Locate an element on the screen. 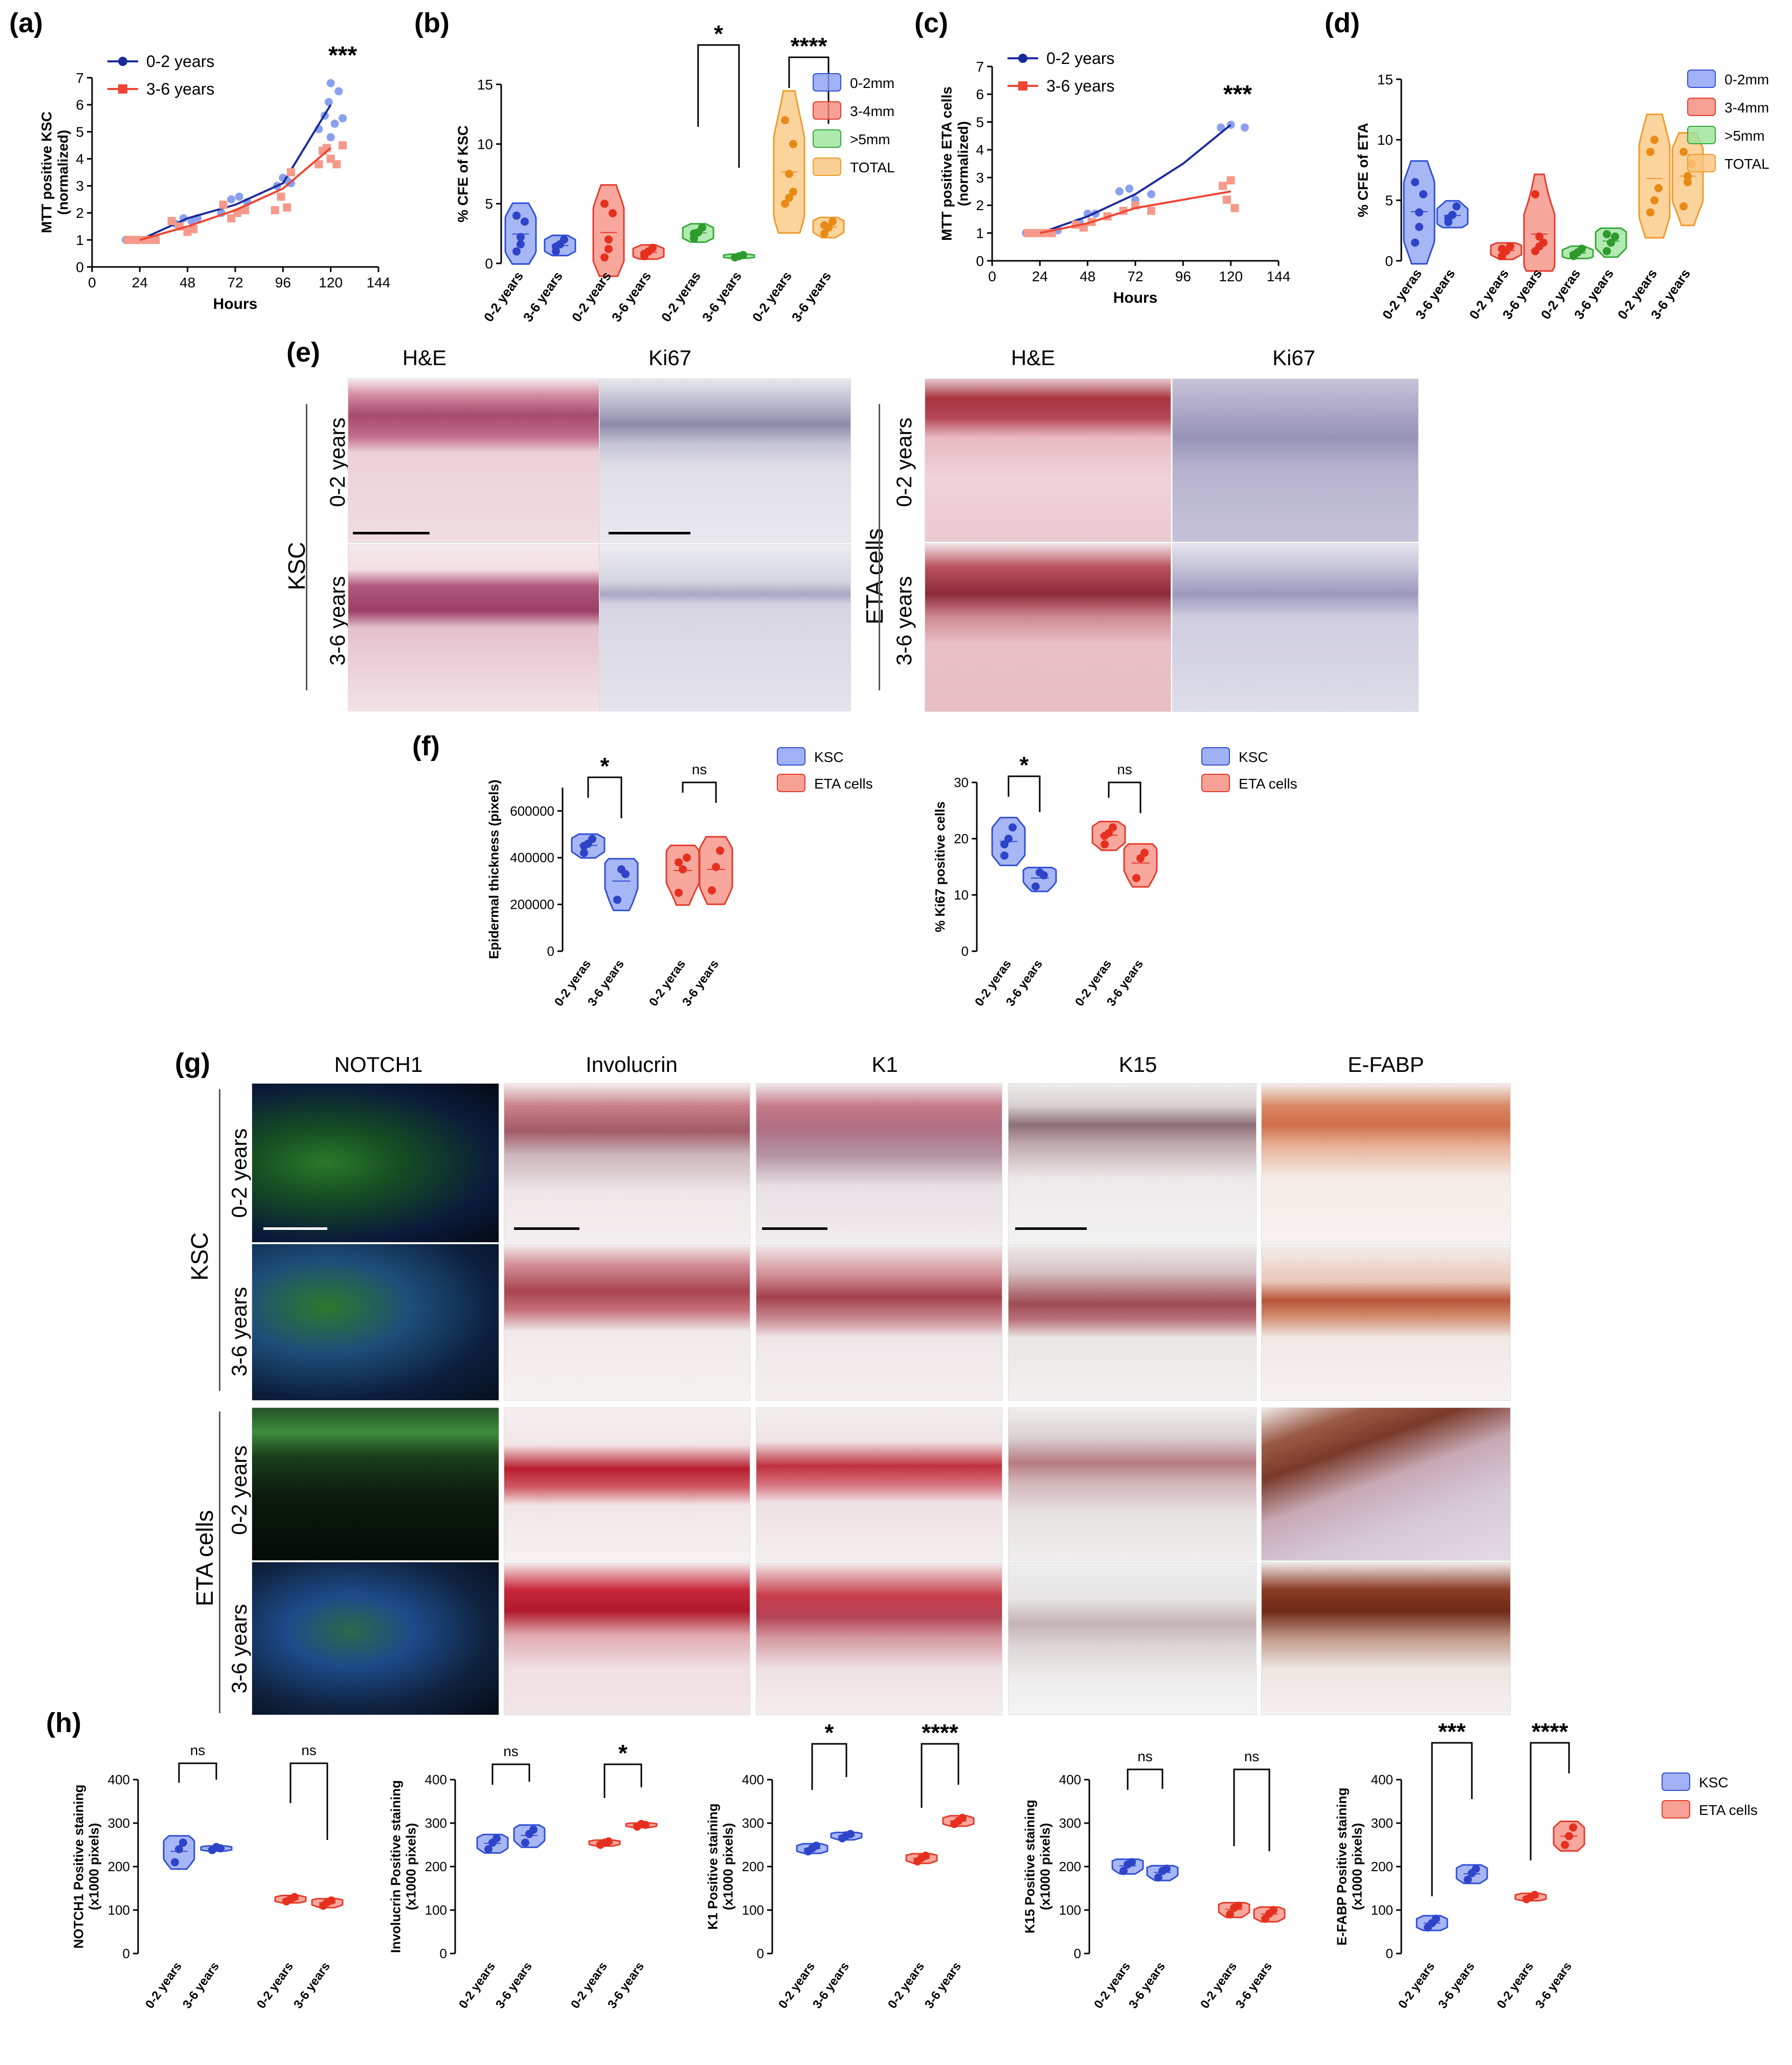 The width and height of the screenshot is (1792, 2065). h2-ytick-label-3: 300 is located at coordinates (436, 1823).